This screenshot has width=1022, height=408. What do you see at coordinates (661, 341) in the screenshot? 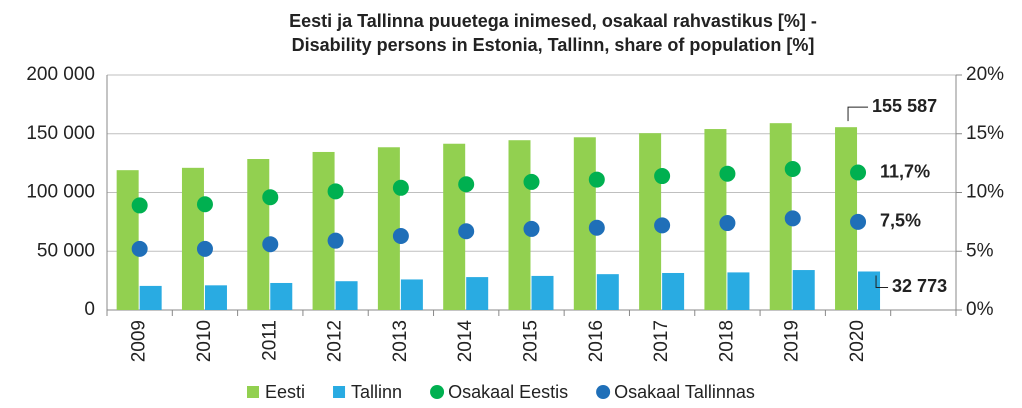
I see `x-tick-label: 2017` at bounding box center [661, 341].